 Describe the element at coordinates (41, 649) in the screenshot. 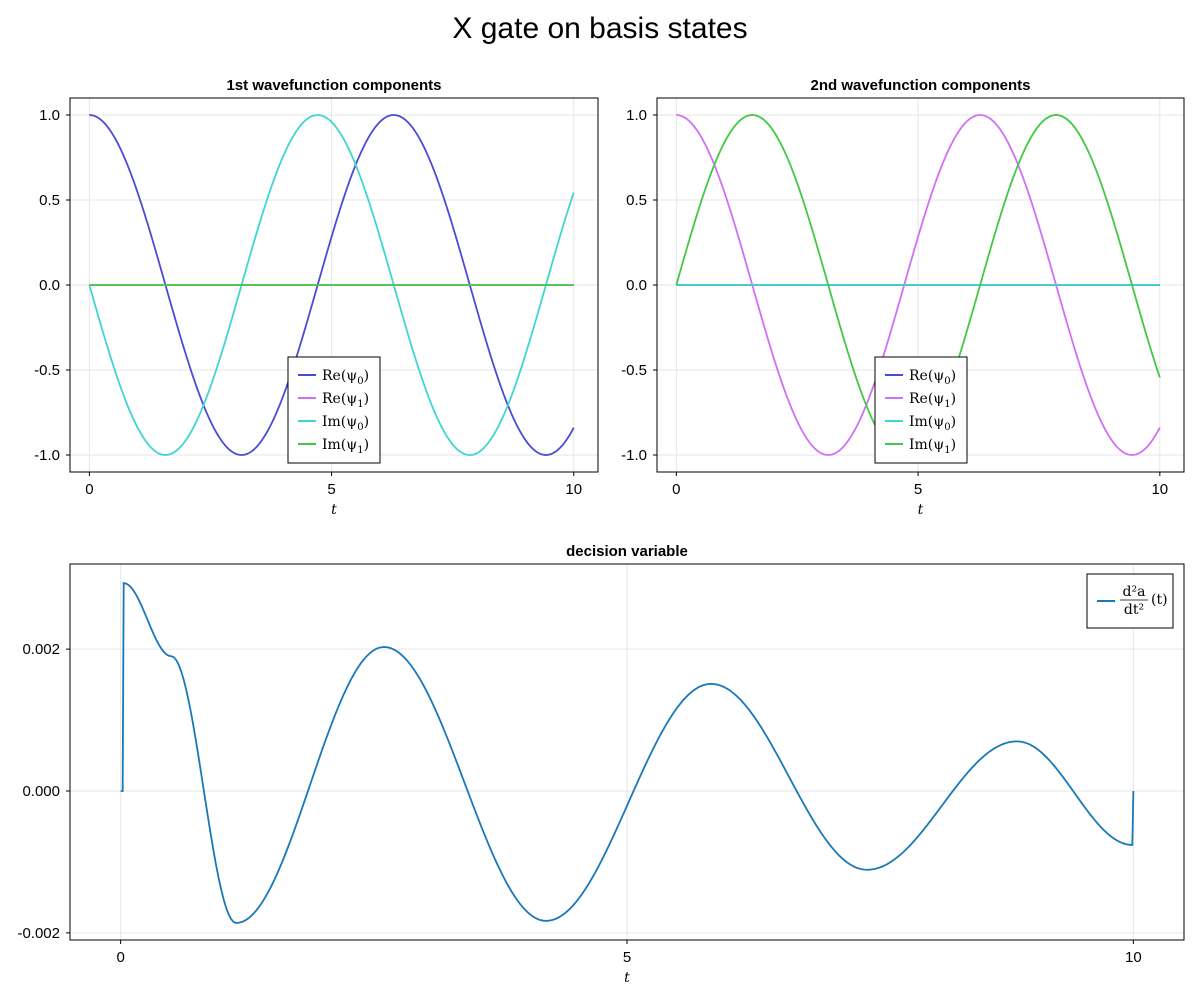

I see `y-tick-label-0: 0.002` at that location.